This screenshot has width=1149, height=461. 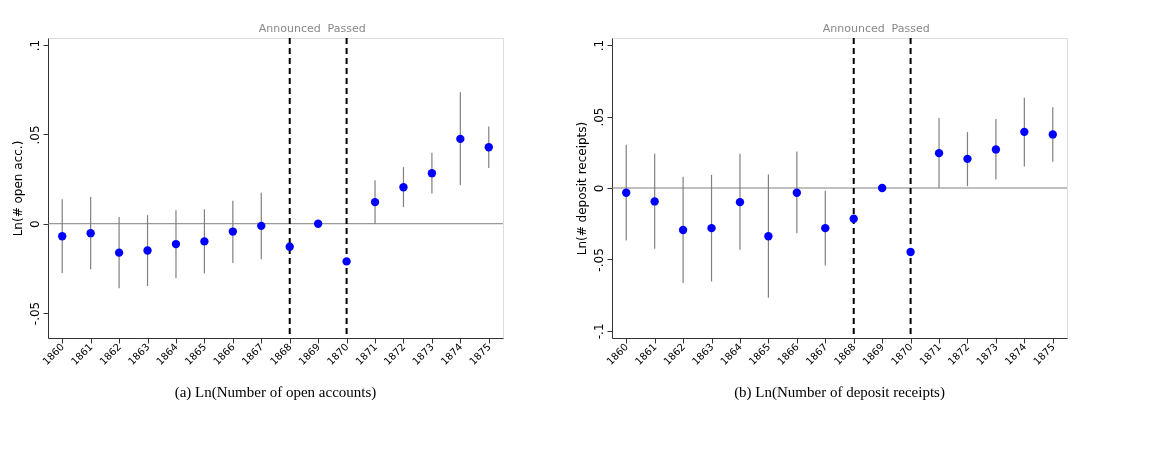 I want to click on text: (a) Ln(Number of open accounts), so click(x=275, y=392).